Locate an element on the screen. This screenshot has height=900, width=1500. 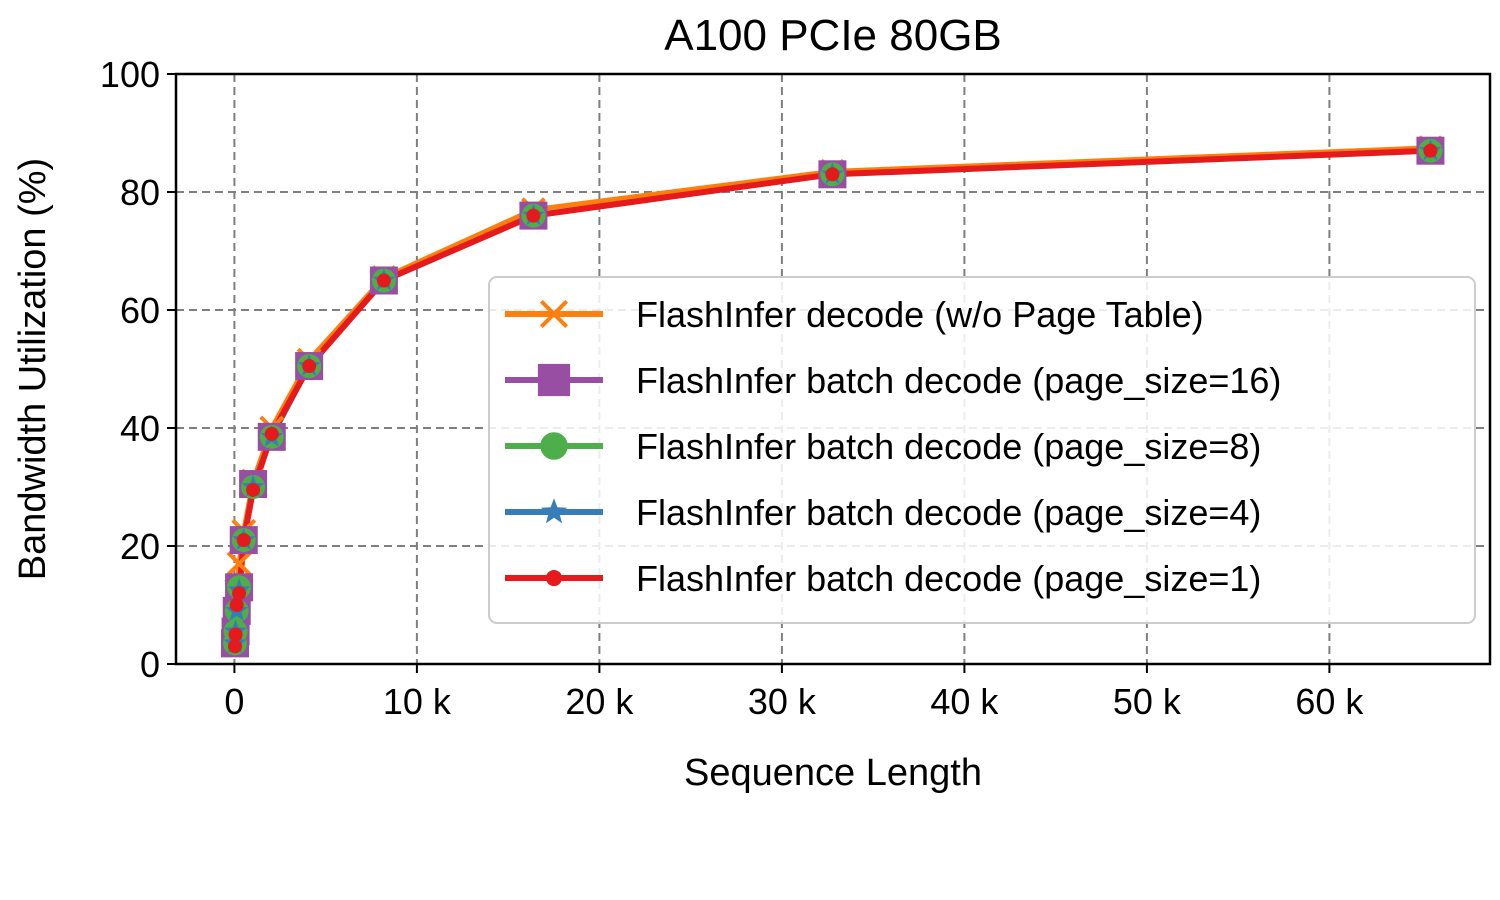
x-tick-label: 0 is located at coordinates (234, 701).